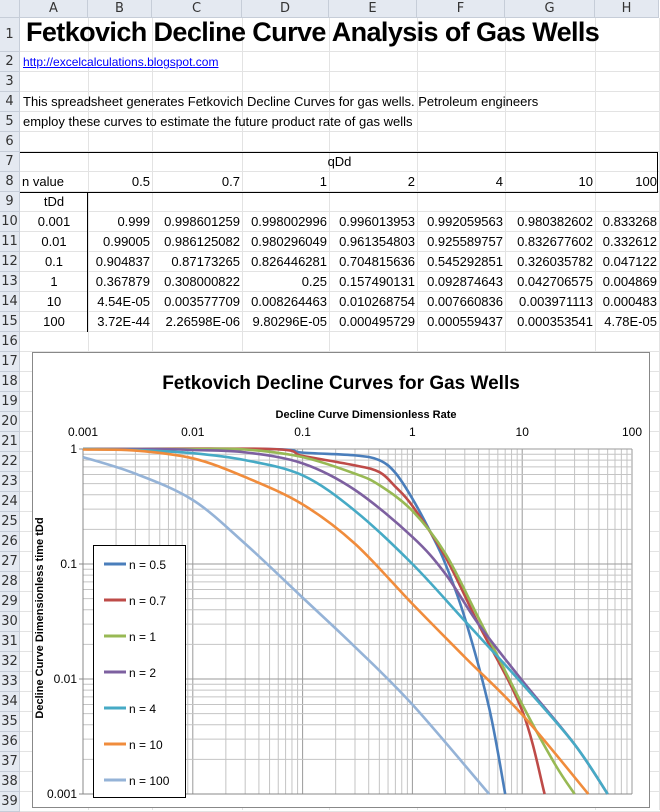 The width and height of the screenshot is (660, 812). Describe the element at coordinates (142, 673) in the screenshot. I see `legend-item: n = 2` at that location.